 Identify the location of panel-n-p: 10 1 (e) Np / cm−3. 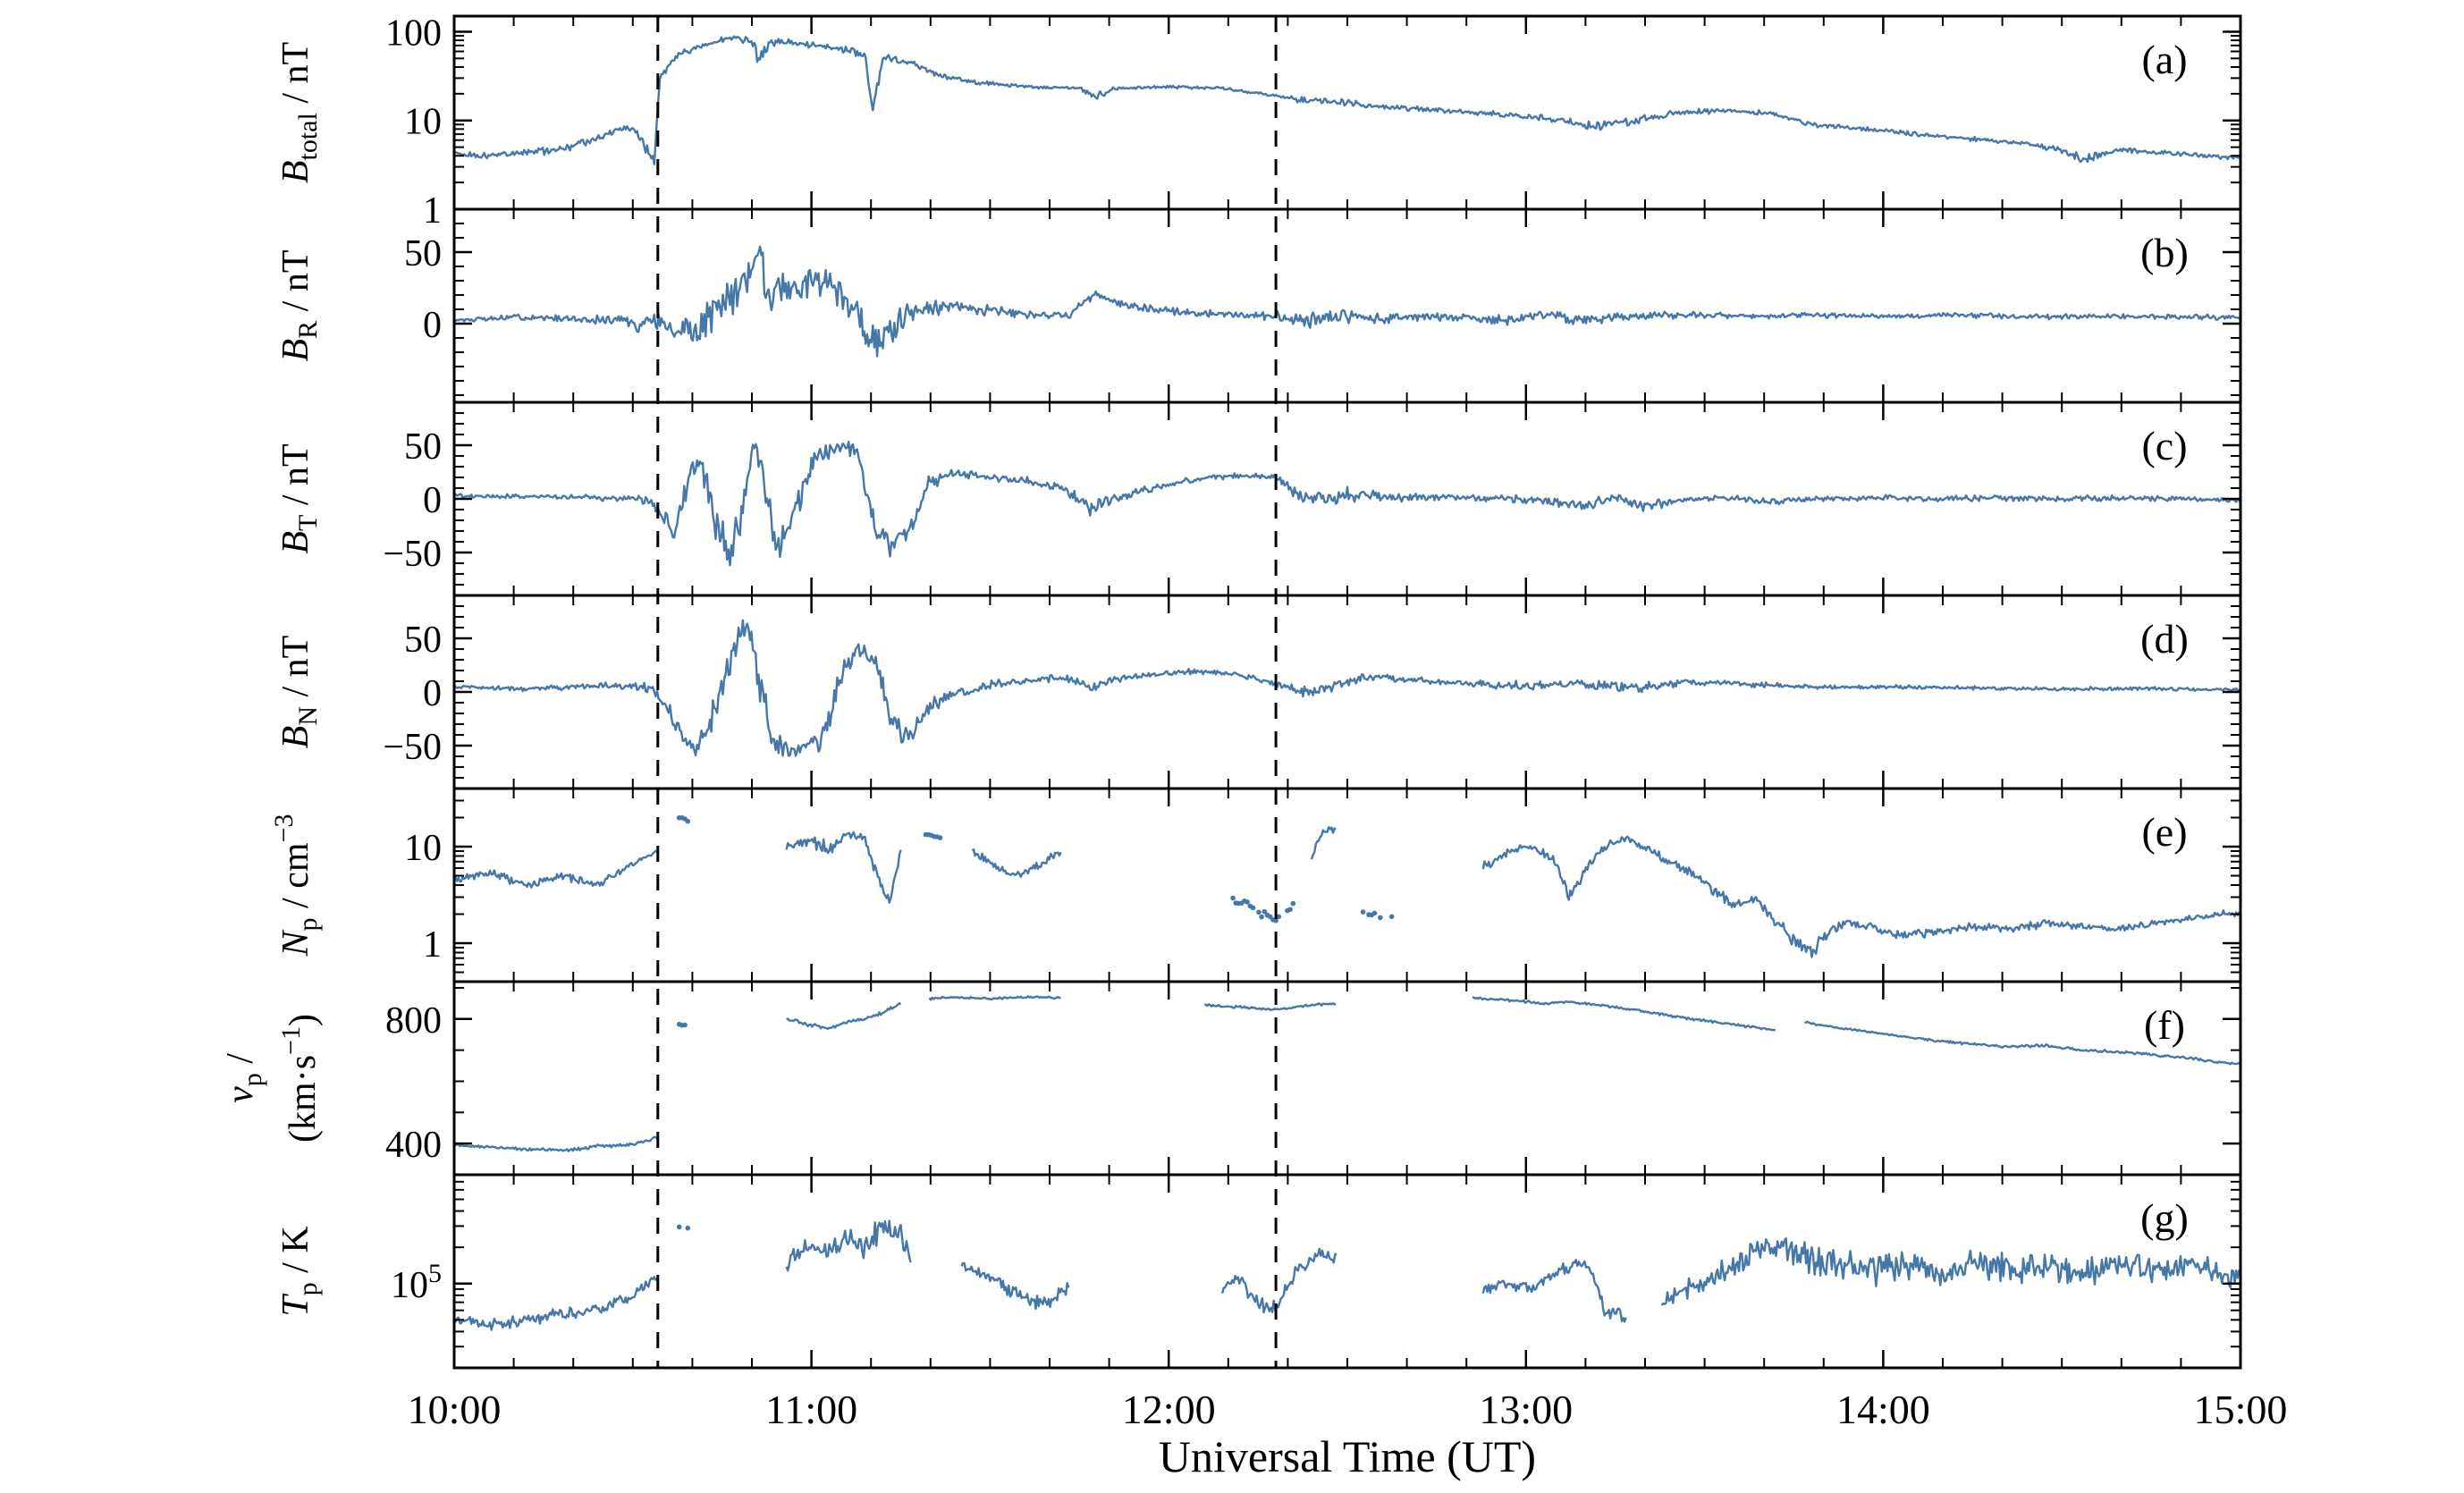
(1255, 885).